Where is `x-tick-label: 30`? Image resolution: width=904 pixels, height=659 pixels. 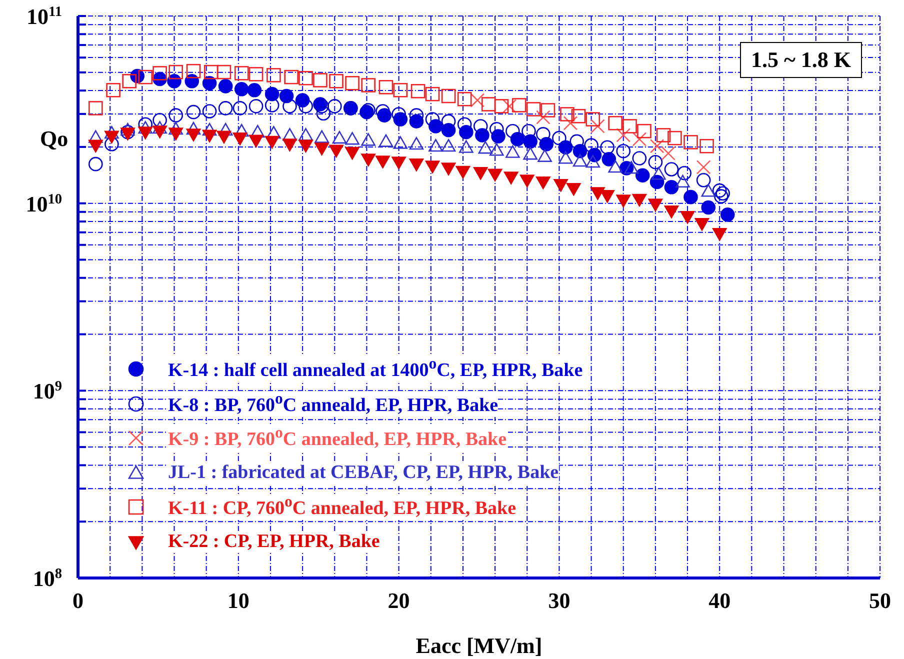
x-tick-label: 30 is located at coordinates (559, 600).